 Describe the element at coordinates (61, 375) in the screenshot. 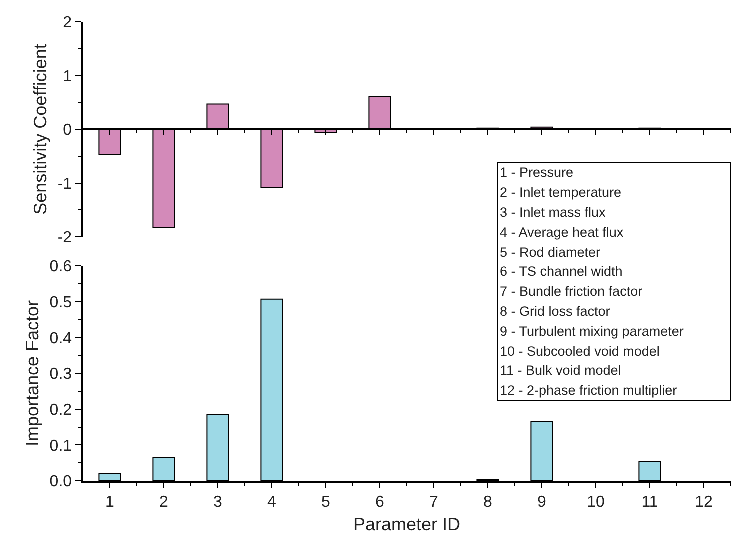

I see `y-tick-label: 0.3` at that location.